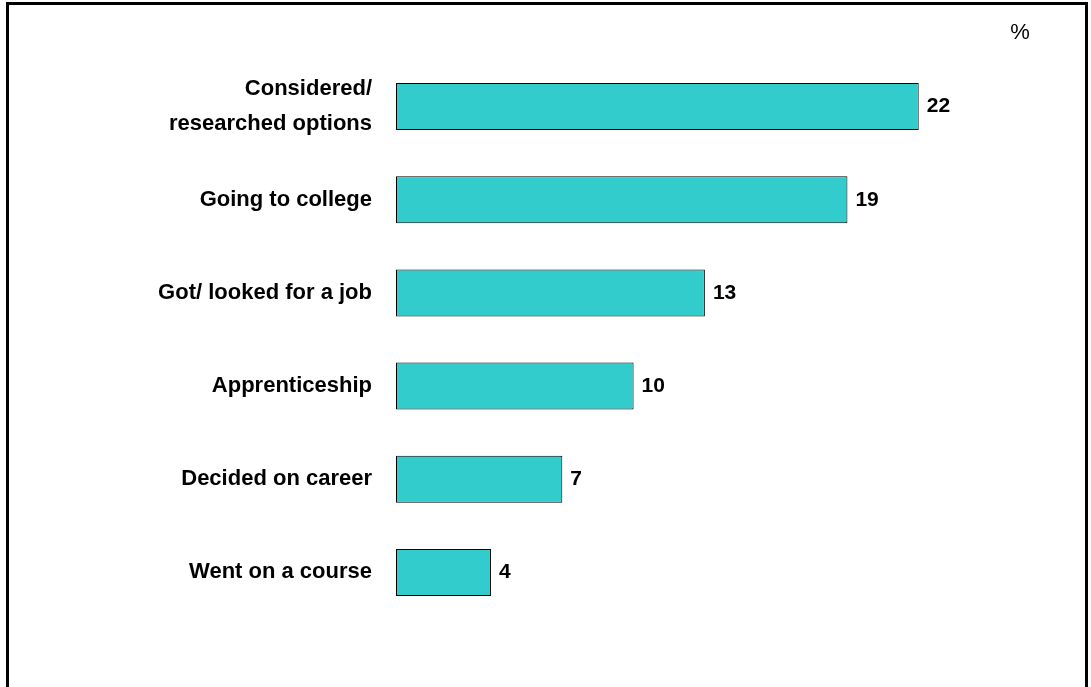 This screenshot has height=687, width=1091. I want to click on y-tick-label: Considered/ researched options, so click(270, 105).